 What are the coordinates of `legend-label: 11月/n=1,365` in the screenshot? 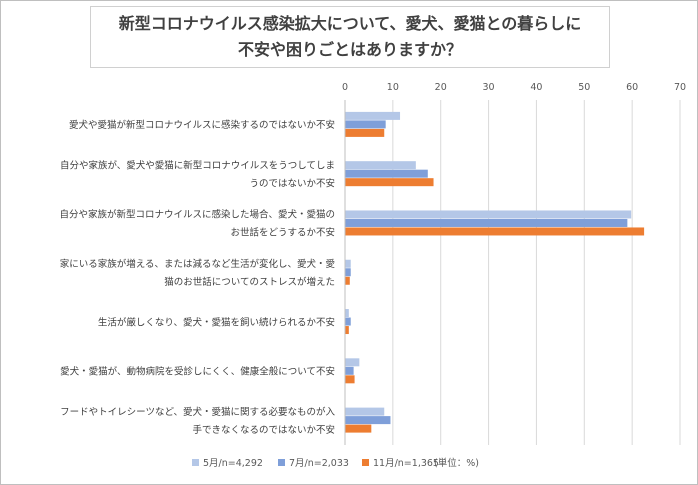 It's located at (406, 463).